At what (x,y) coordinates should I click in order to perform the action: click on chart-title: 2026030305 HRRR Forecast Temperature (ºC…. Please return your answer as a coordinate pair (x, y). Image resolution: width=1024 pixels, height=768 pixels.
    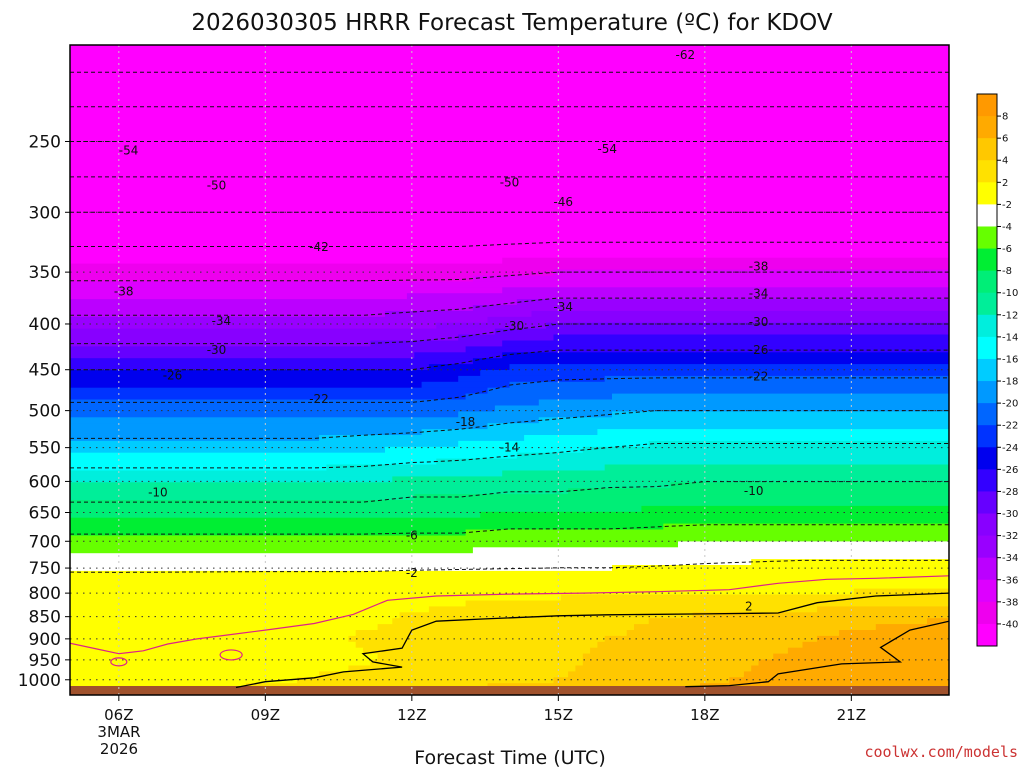
    Looking at the image, I should click on (511, 23).